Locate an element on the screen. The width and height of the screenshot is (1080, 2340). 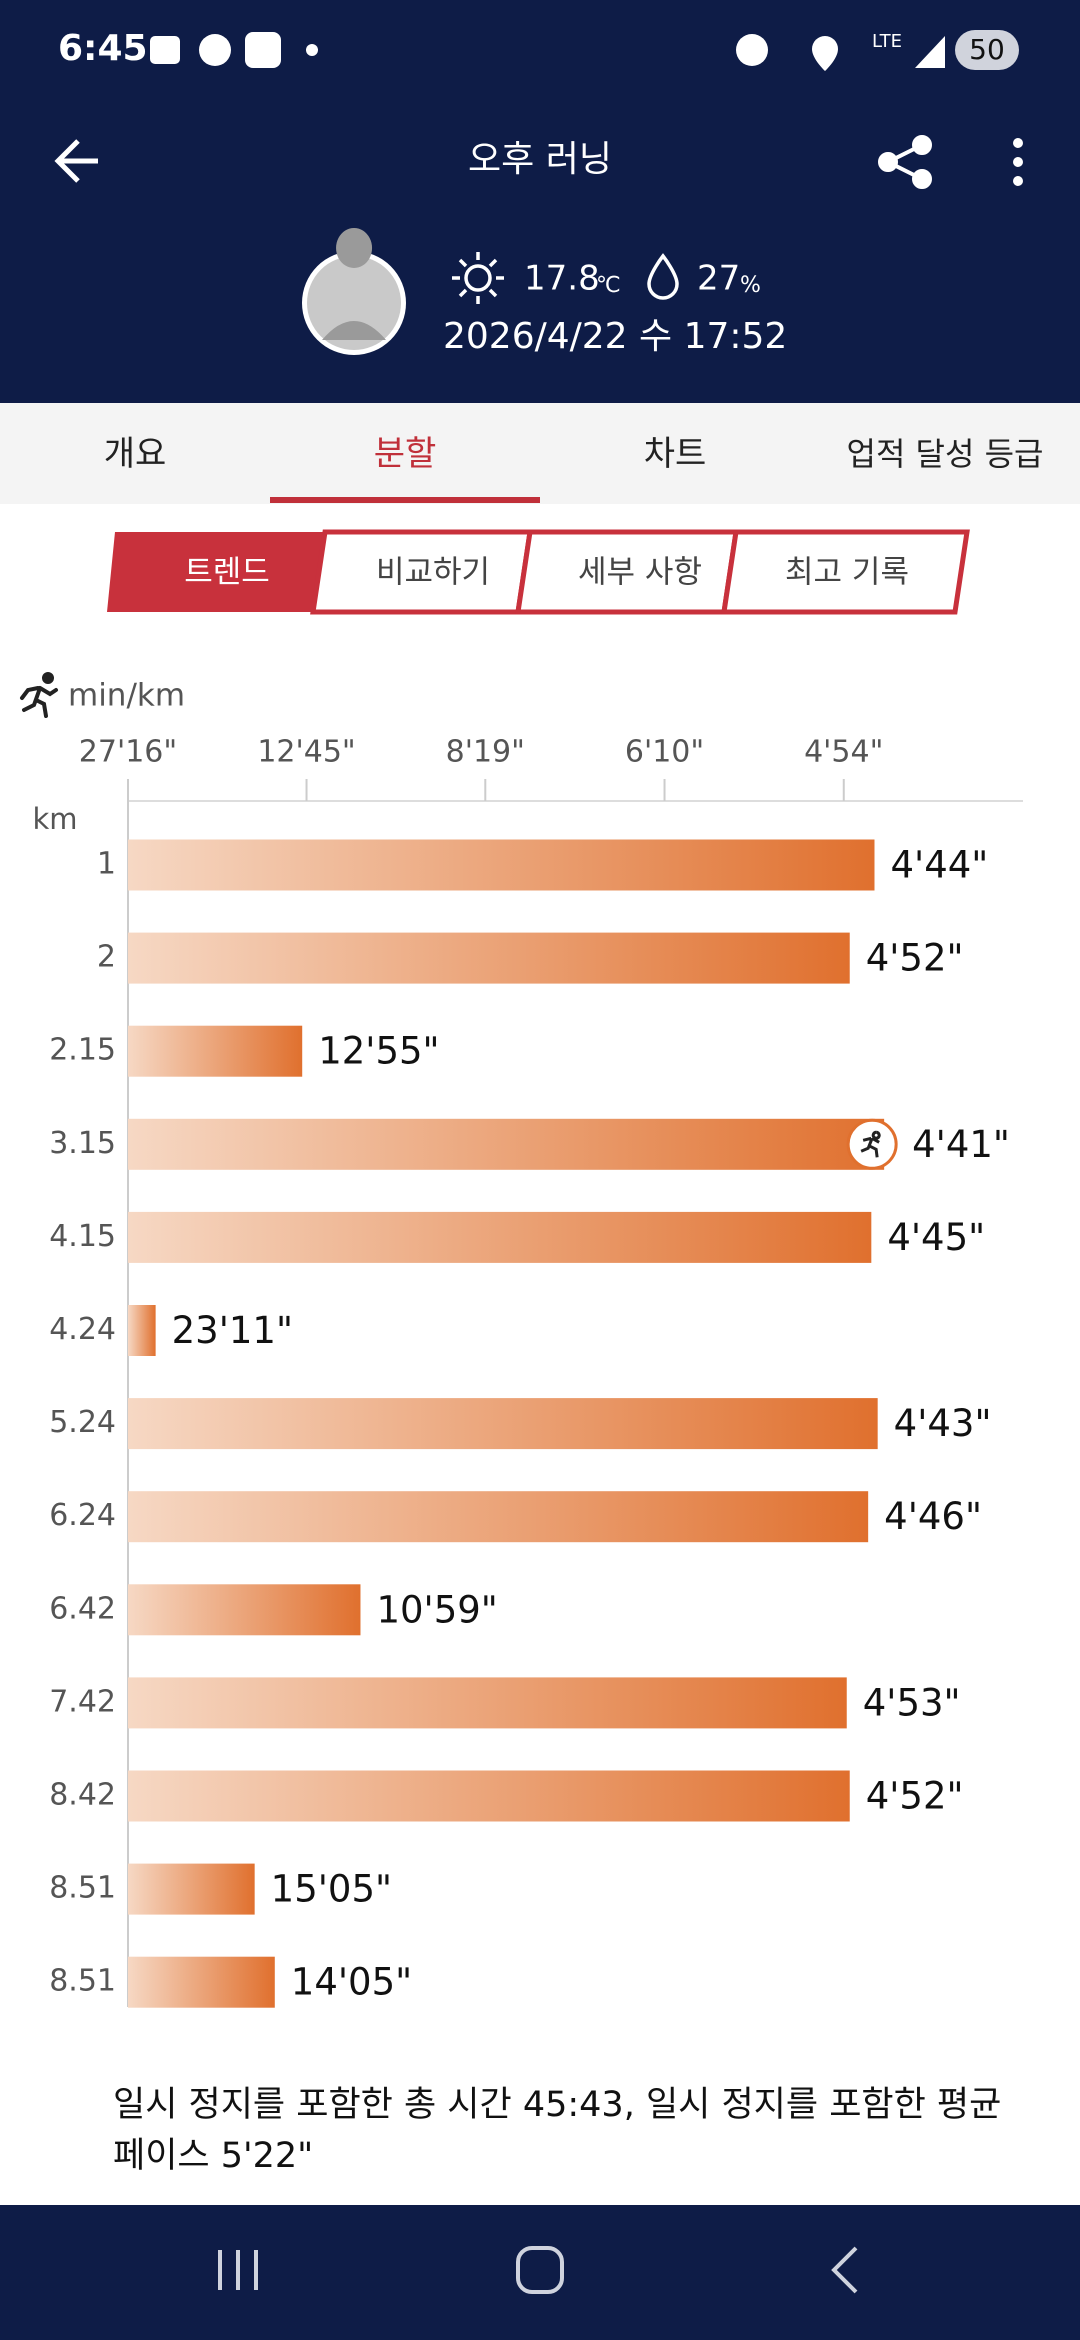
y-tick-label: 6.42 is located at coordinates (82, 1608).